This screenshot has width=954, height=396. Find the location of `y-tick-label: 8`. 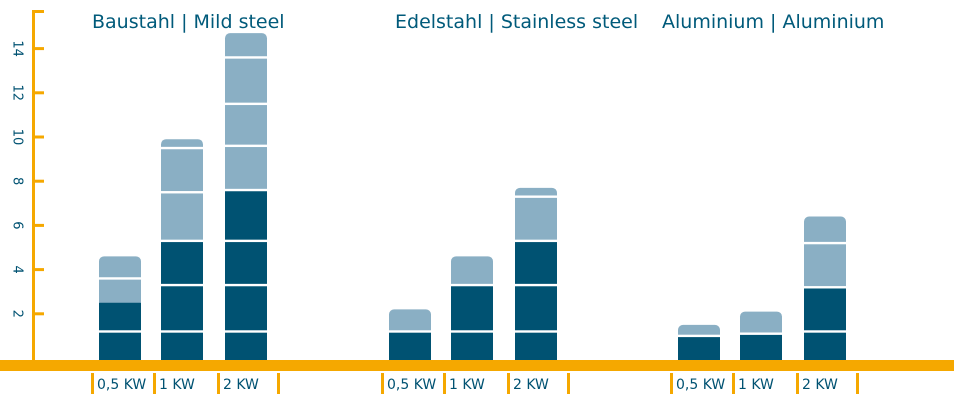

y-tick-label: 8 is located at coordinates (17, 181).